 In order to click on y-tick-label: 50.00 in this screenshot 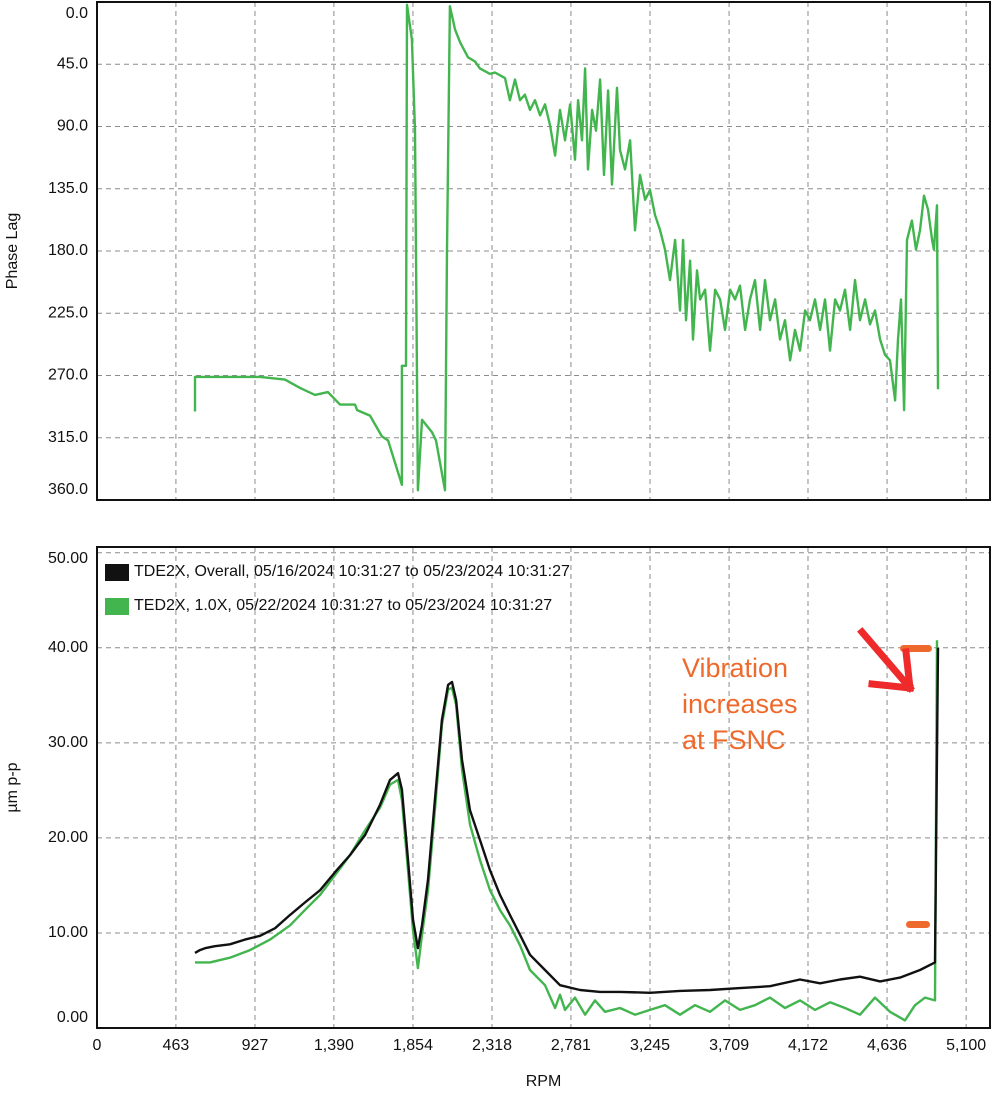, I will do `click(68, 558)`.